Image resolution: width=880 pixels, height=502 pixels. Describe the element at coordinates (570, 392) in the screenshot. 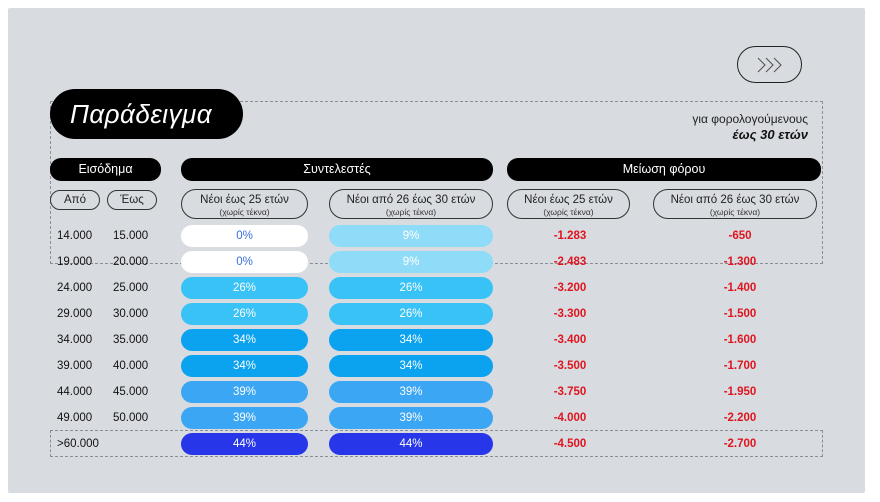

I see `reduction-a: -3.750` at that location.